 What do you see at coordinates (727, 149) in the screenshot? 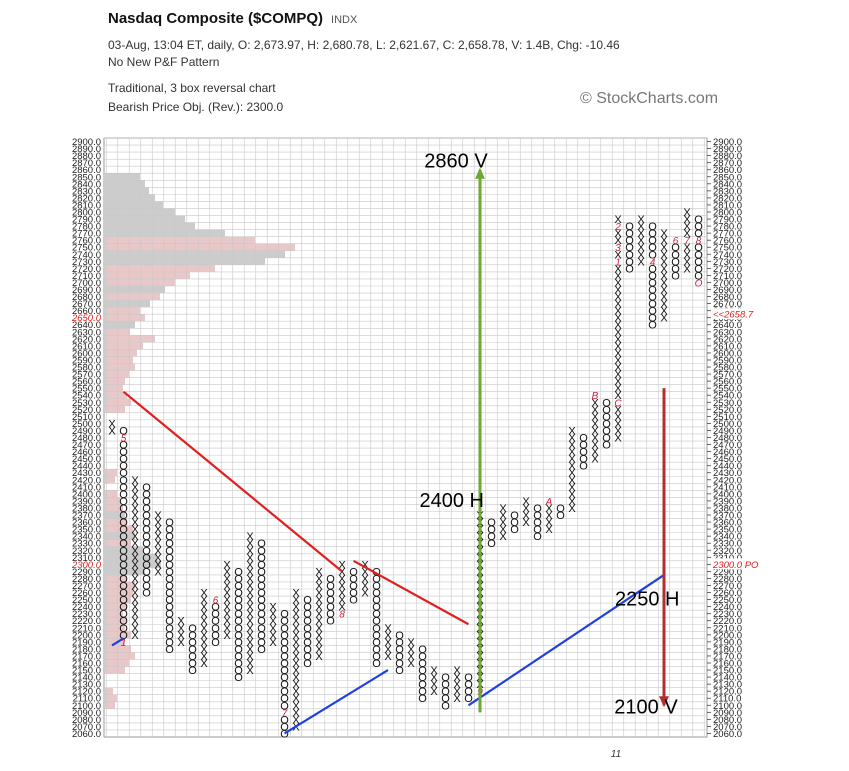
I see `y-tick-label-right: 2890.0` at bounding box center [727, 149].